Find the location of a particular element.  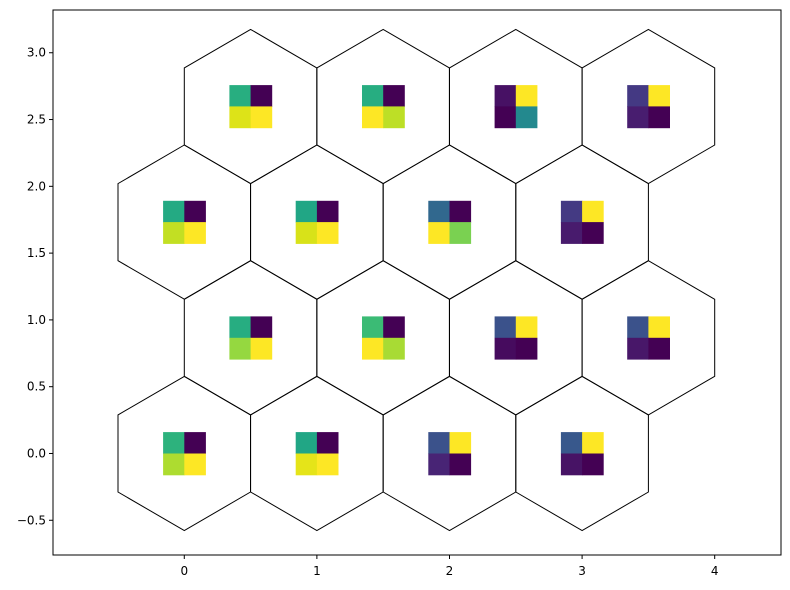

y-tick-label: 0.5 is located at coordinates (36, 387).